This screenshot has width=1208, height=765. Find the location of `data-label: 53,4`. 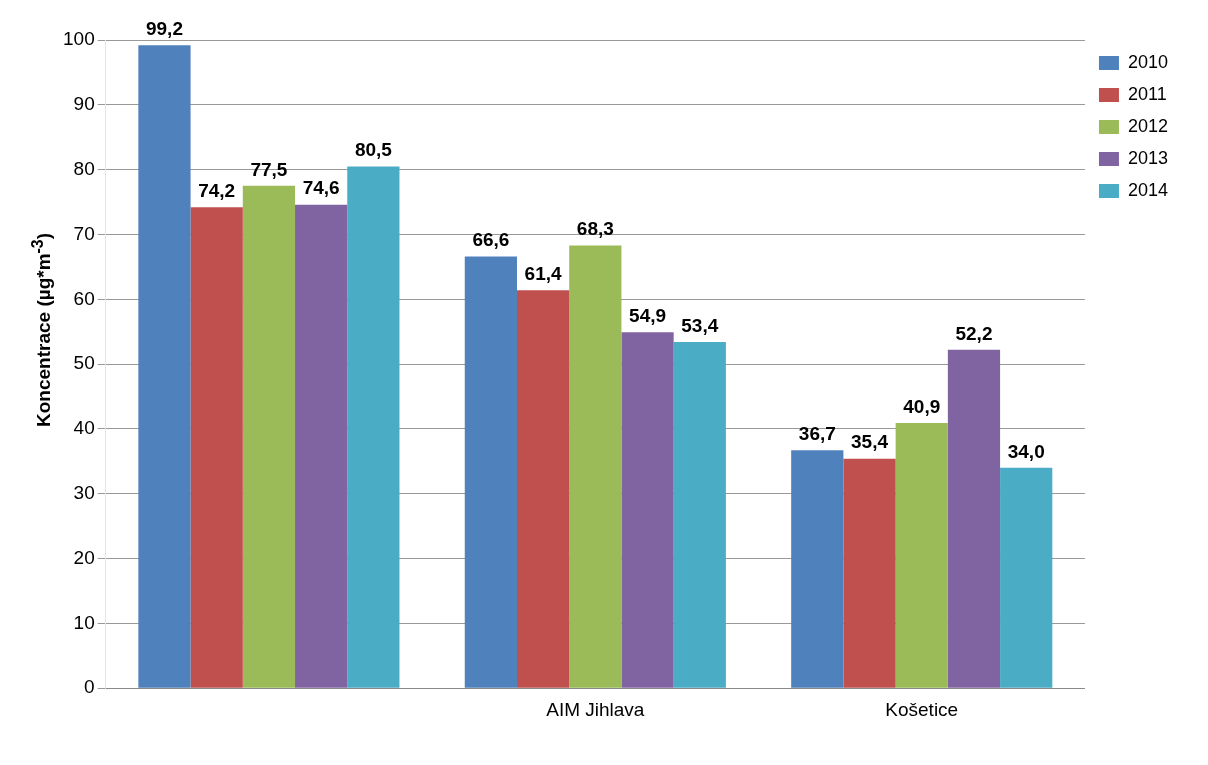

data-label: 53,4 is located at coordinates (700, 325).